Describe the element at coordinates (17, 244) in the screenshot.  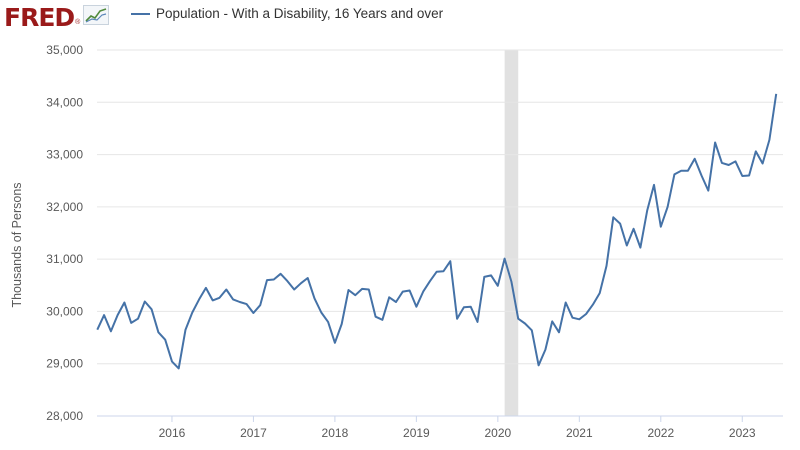
I see `y-axis-title: Thousands of Persons` at that location.